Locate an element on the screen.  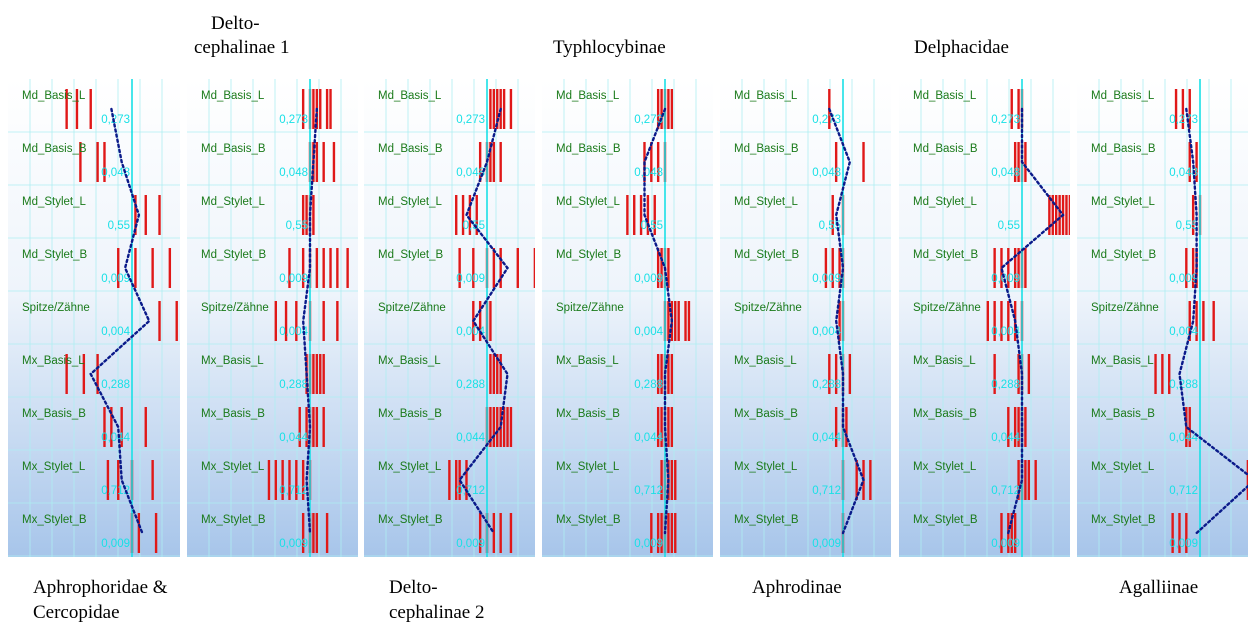
title-delphacidae: Delphacidae is located at coordinates (961, 47).